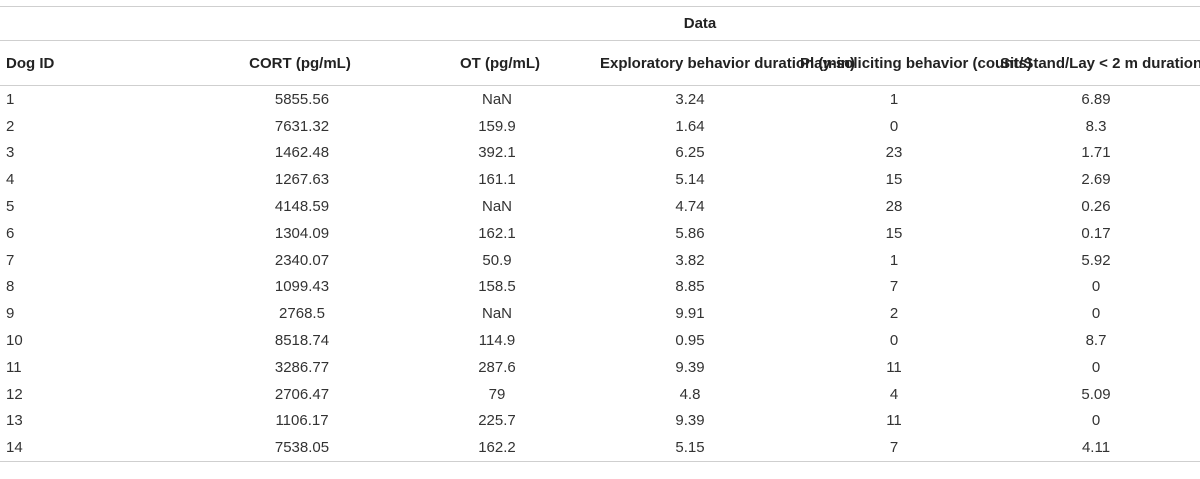  I want to click on table-row: 9 2768.5 NaN 9.91 2 0, so click(600, 313).